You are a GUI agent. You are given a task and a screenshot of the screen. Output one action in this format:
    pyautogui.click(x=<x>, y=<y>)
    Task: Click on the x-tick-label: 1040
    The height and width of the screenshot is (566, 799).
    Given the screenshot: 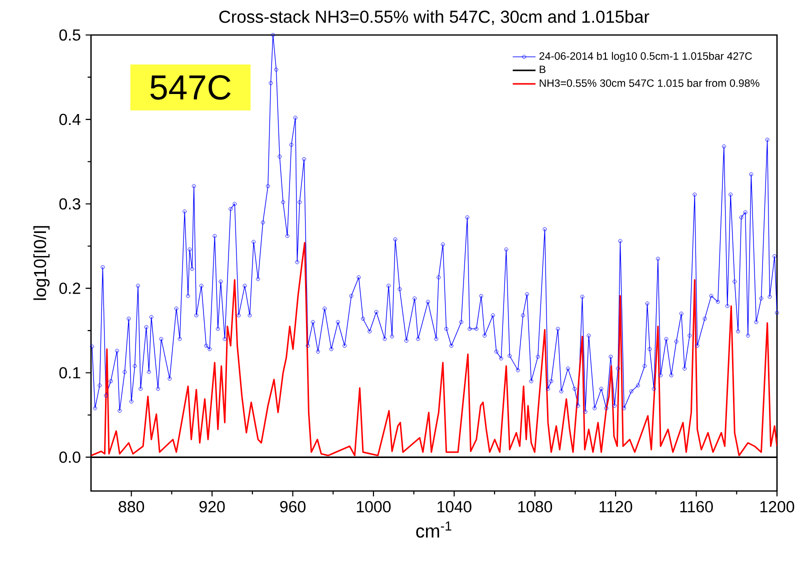 What is the action you would take?
    pyautogui.click(x=455, y=506)
    